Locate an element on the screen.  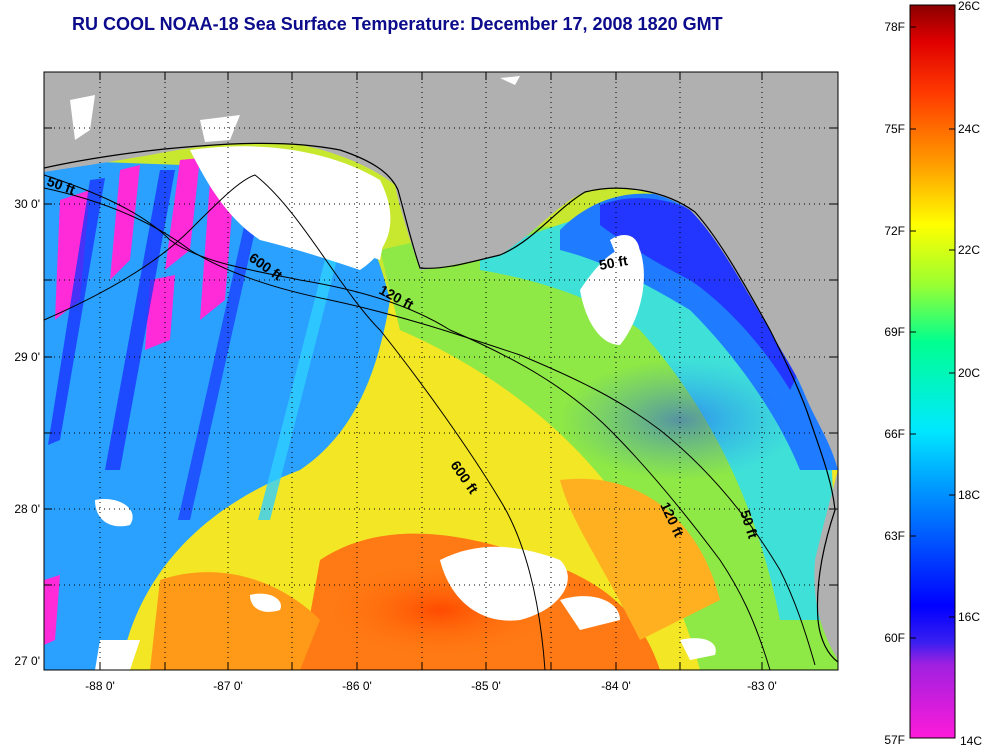
colorbar-c-label: 20C is located at coordinates (969, 373).